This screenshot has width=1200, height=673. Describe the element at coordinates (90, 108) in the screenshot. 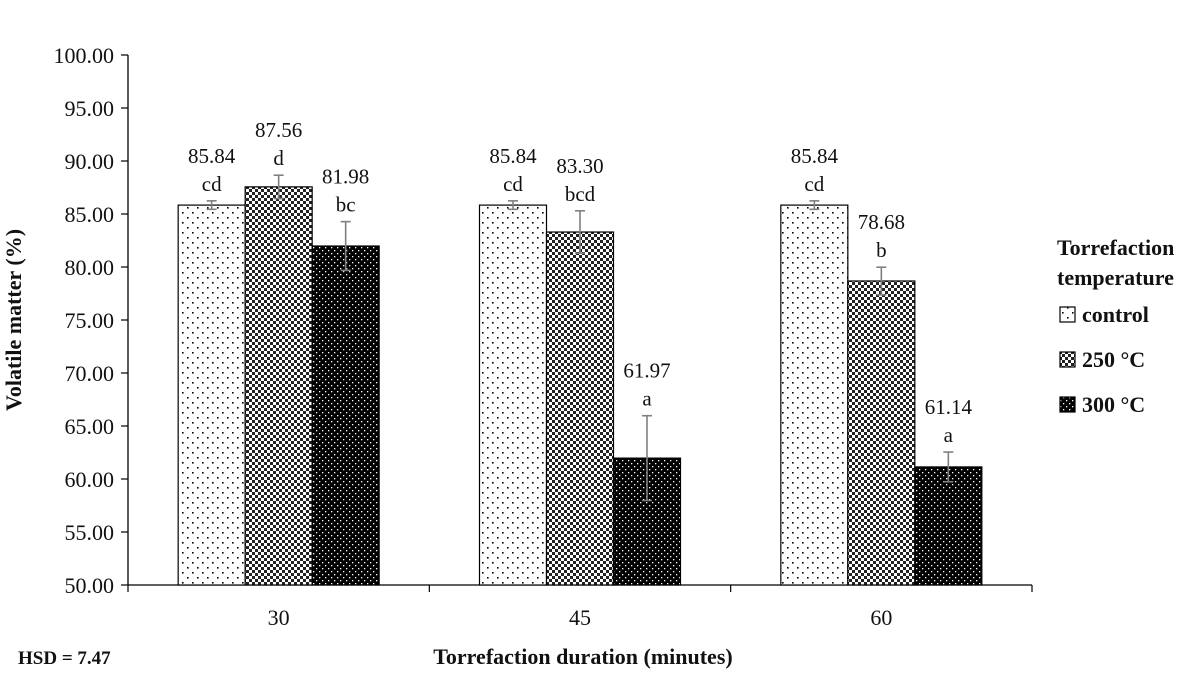

I see `y-tick-label: 95.00` at that location.